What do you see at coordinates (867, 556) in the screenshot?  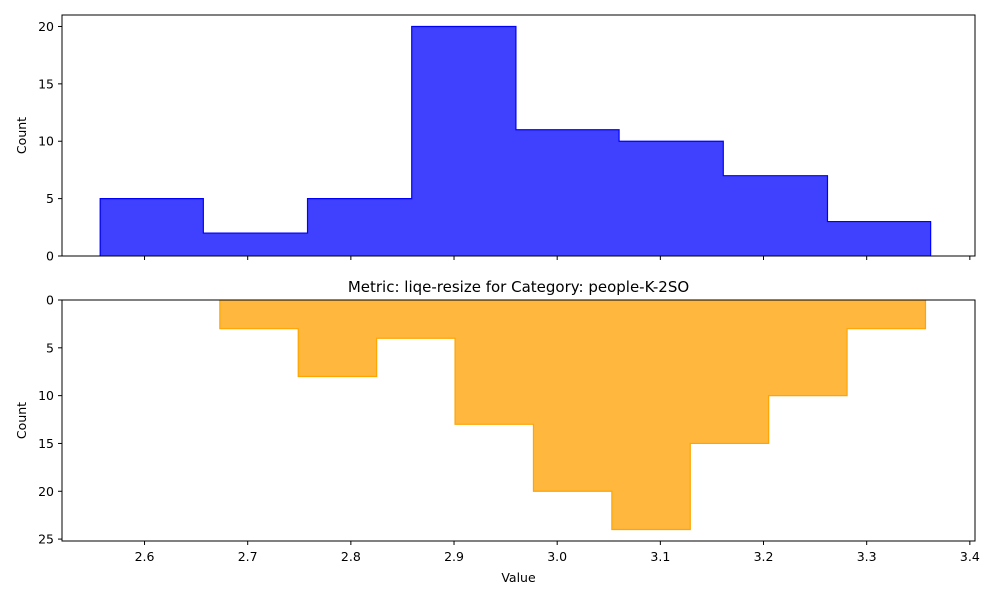 I see `x-tick-label: 3.3` at bounding box center [867, 556].